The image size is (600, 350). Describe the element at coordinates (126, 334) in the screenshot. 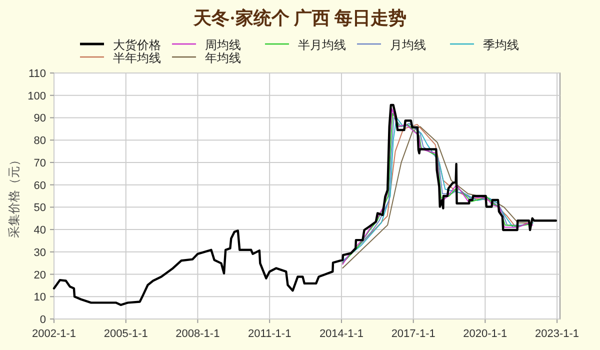

I see `x-tick-label: 2005-1-1` at that location.